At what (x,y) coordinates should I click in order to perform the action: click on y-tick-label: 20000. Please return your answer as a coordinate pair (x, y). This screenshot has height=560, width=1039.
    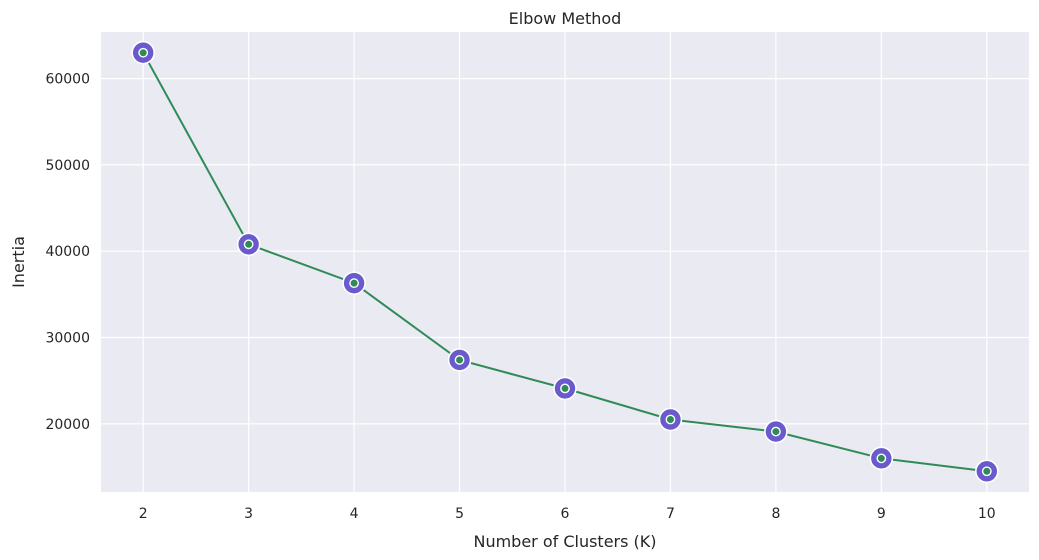
    Looking at the image, I should click on (67, 425).